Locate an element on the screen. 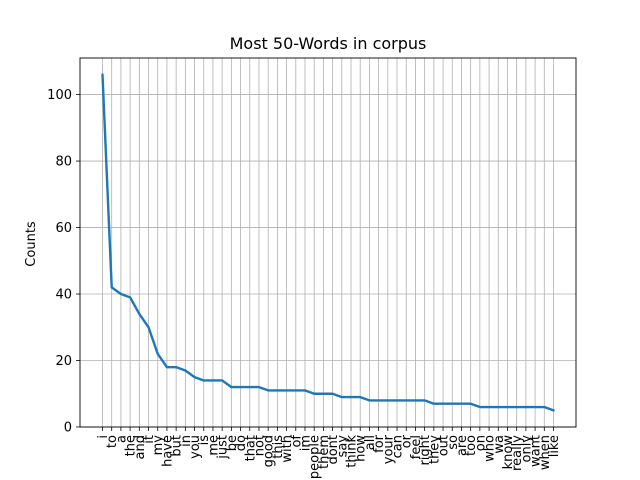  x-tick-label: they is located at coordinates (434, 449).